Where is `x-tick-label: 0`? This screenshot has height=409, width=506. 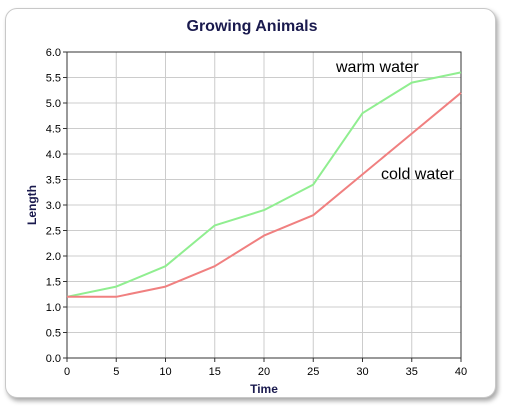 x-tick-label: 0 is located at coordinates (67, 372).